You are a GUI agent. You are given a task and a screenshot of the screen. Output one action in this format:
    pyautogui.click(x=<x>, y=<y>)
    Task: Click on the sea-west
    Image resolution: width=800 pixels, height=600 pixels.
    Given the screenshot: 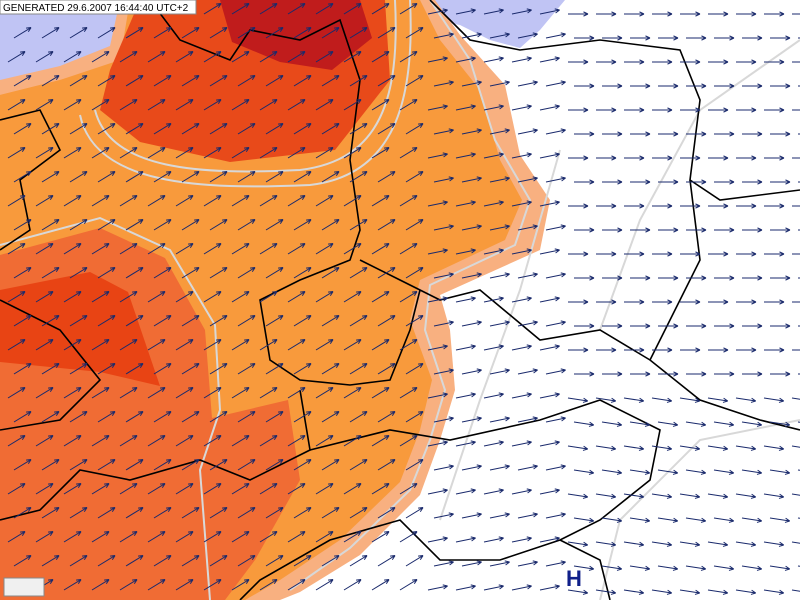 What is the action you would take?
    pyautogui.click(x=67, y=48)
    